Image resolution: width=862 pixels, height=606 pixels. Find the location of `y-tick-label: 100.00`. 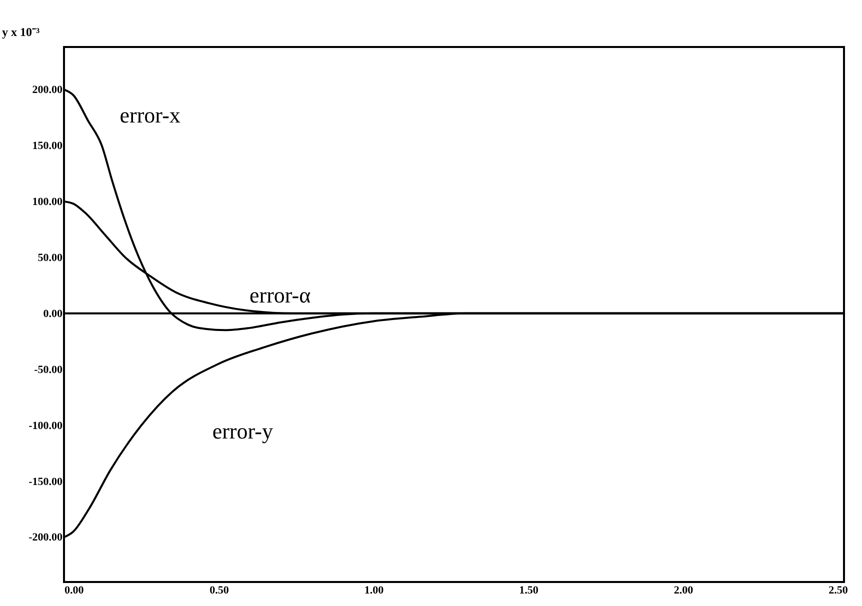

y-tick-label: 100.00 is located at coordinates (47, 202).